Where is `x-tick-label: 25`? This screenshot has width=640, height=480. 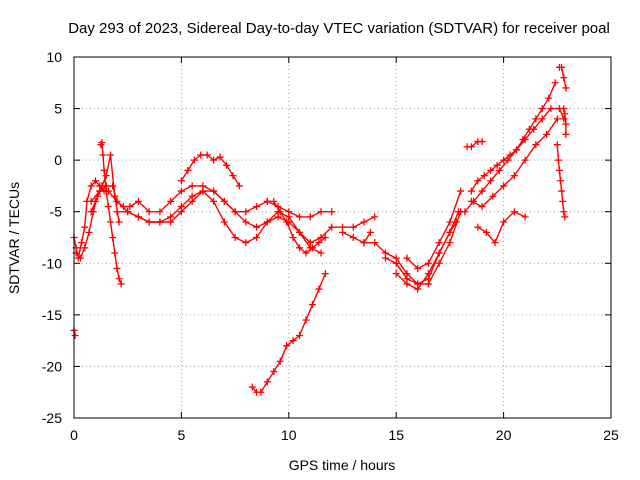
x-tick-label: 25 is located at coordinates (611, 435).